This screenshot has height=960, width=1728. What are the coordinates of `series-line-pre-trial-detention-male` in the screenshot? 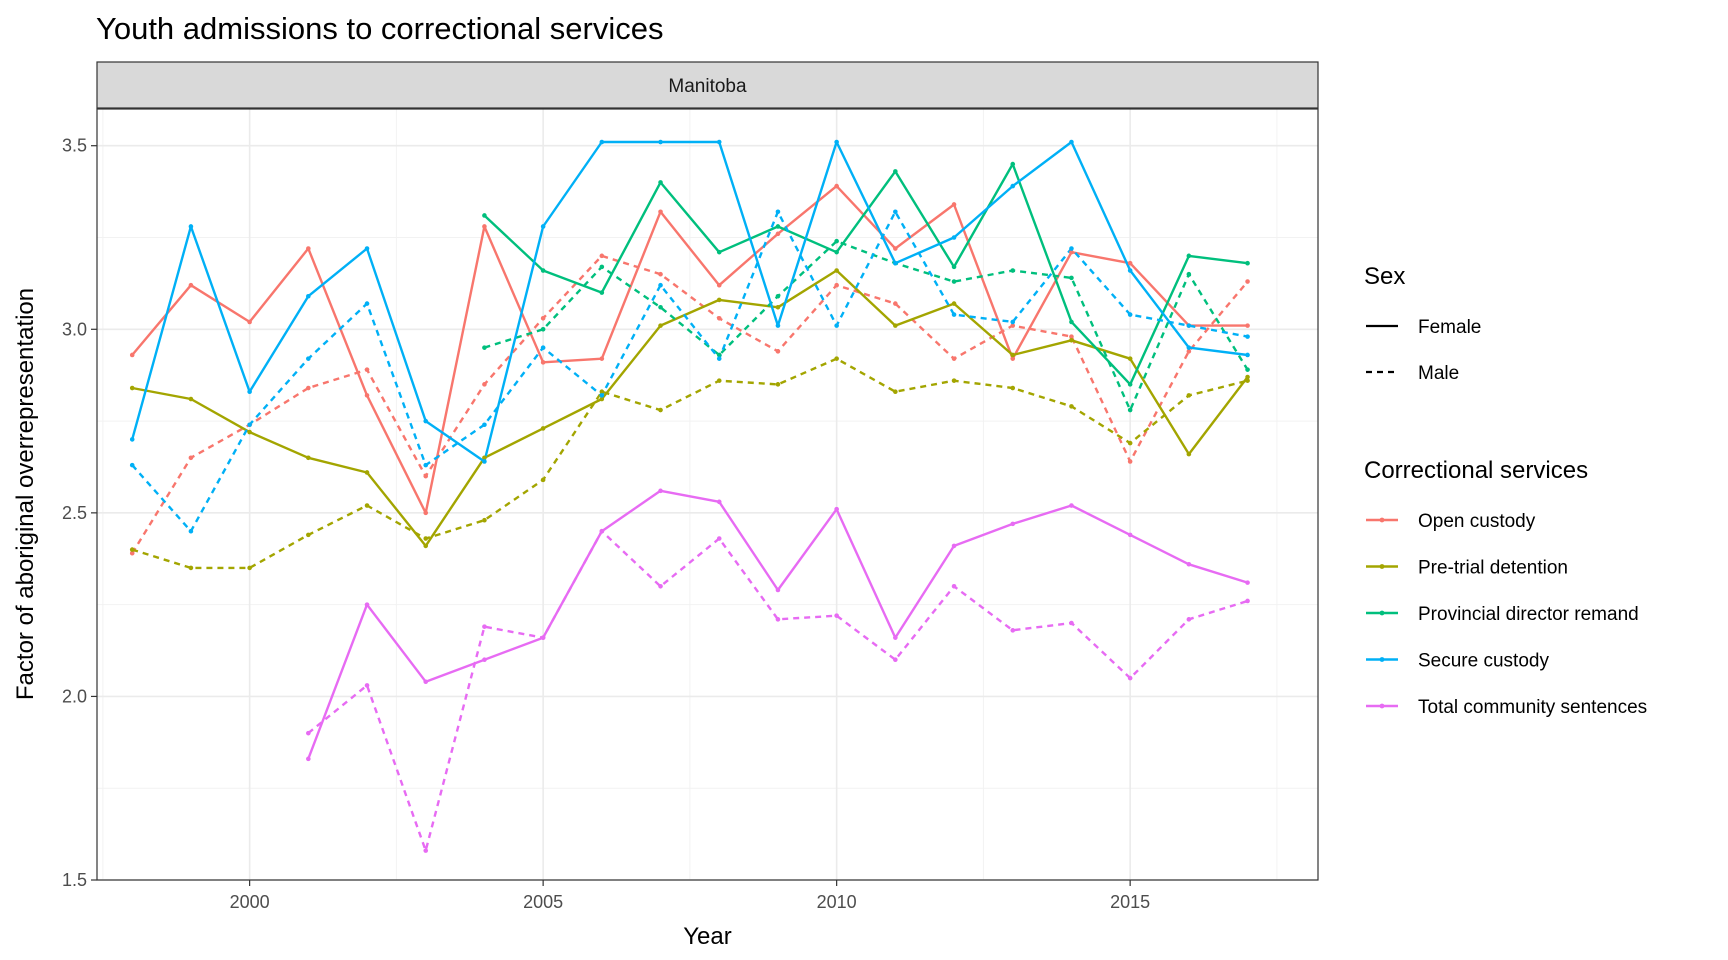 It's located at (689, 463).